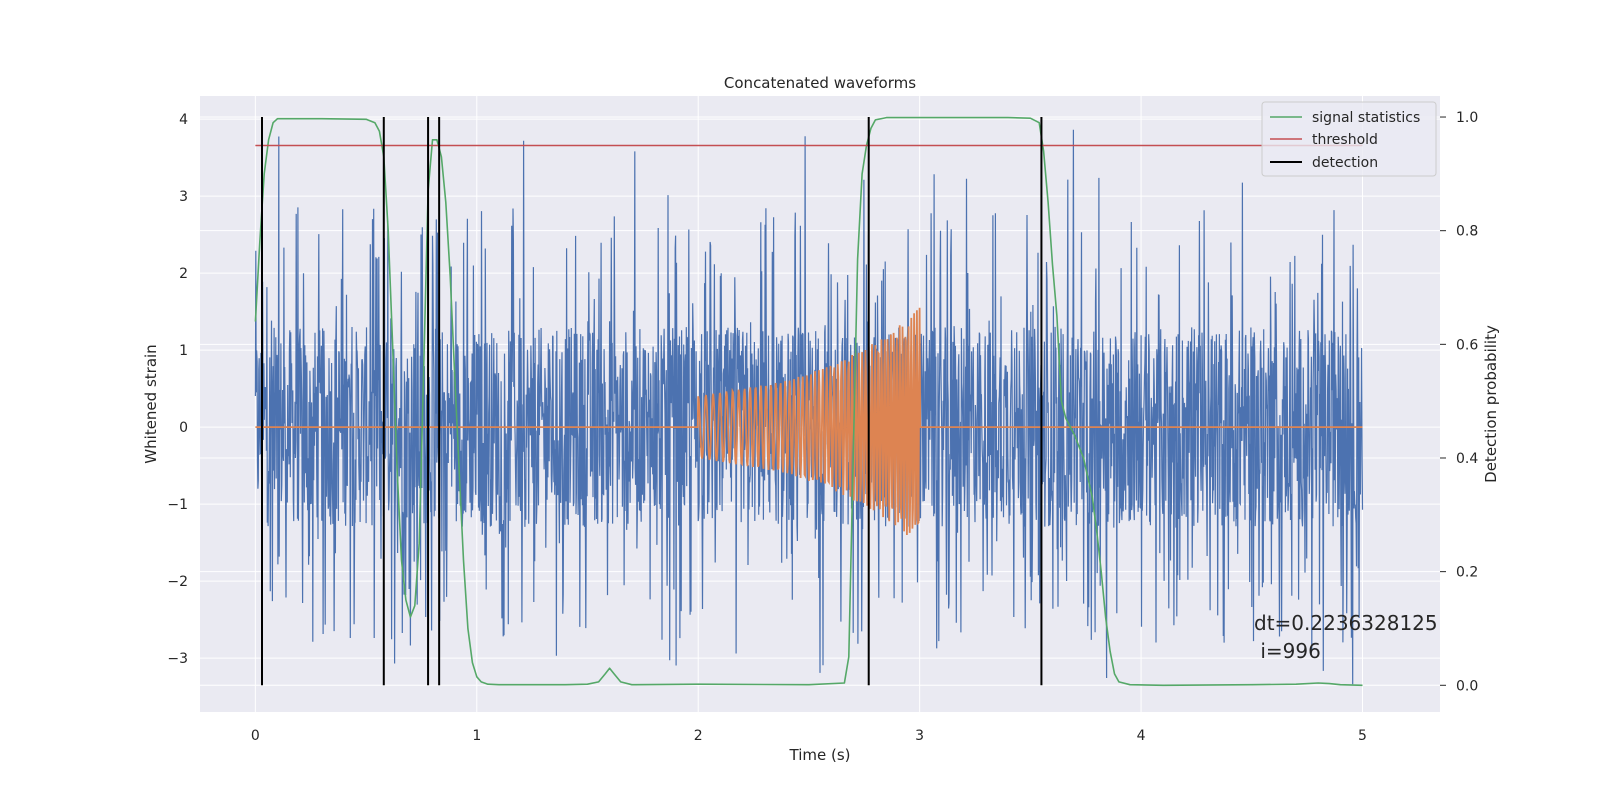 Image resolution: width=1600 pixels, height=800 pixels. What do you see at coordinates (1467, 345) in the screenshot?
I see `y2-tick-label: 0.6` at bounding box center [1467, 345].